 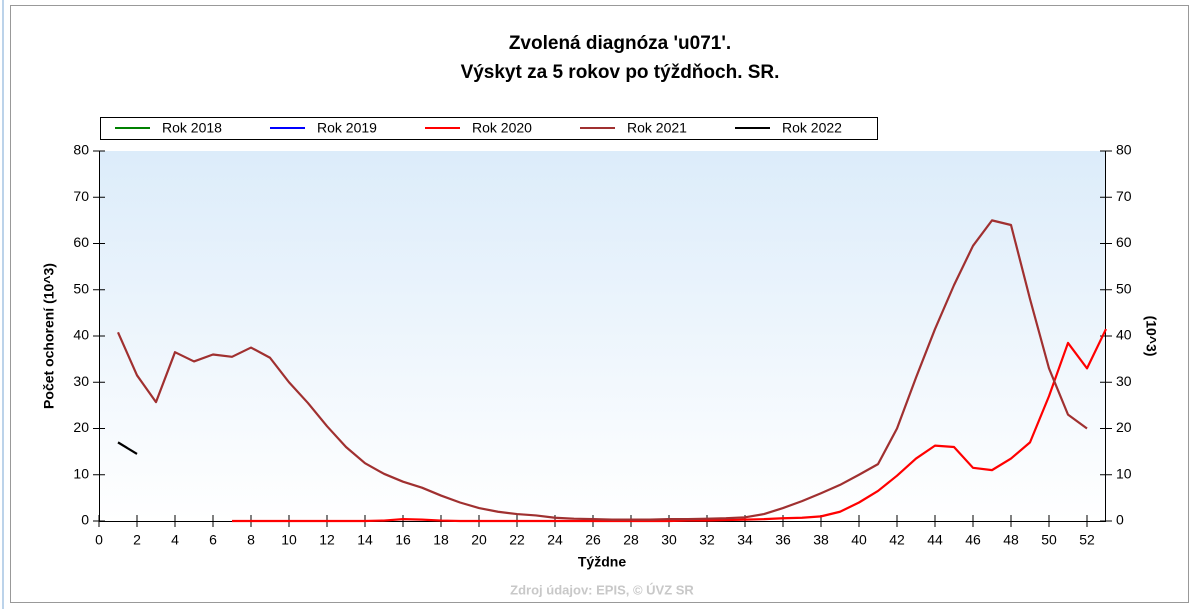 What do you see at coordinates (81, 196) in the screenshot?
I see `y-tick-label: 70` at bounding box center [81, 196].